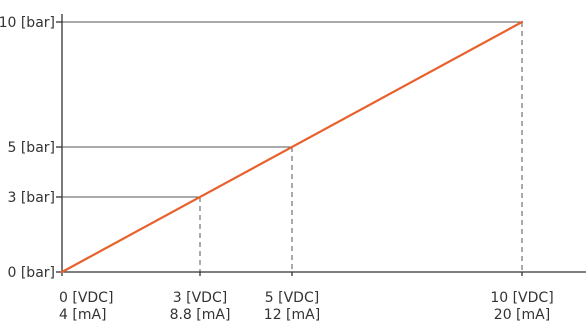 The width and height of the screenshot is (588, 332). Describe the element at coordinates (200, 315) in the screenshot. I see `x-tick-label-1-line2: 8.8 [mA]` at that location.